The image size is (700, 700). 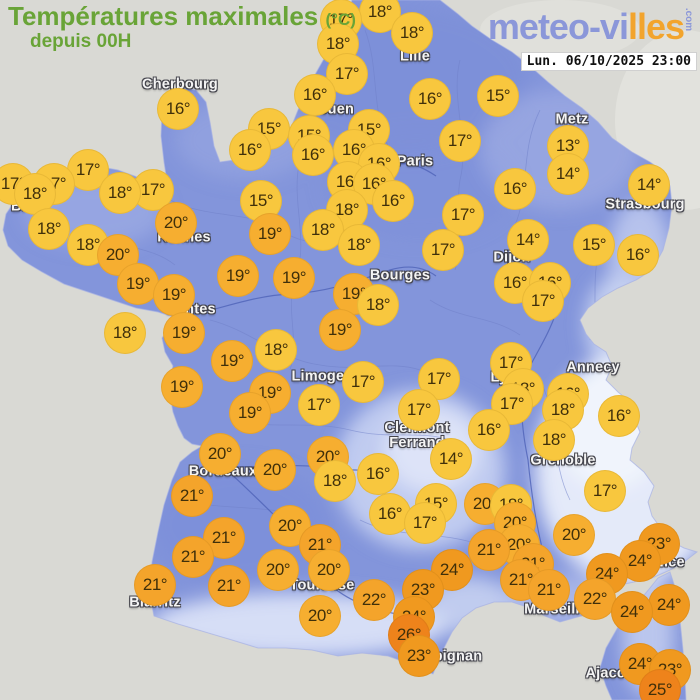 I want to click on temp-marker: 25°, so click(x=660, y=684).